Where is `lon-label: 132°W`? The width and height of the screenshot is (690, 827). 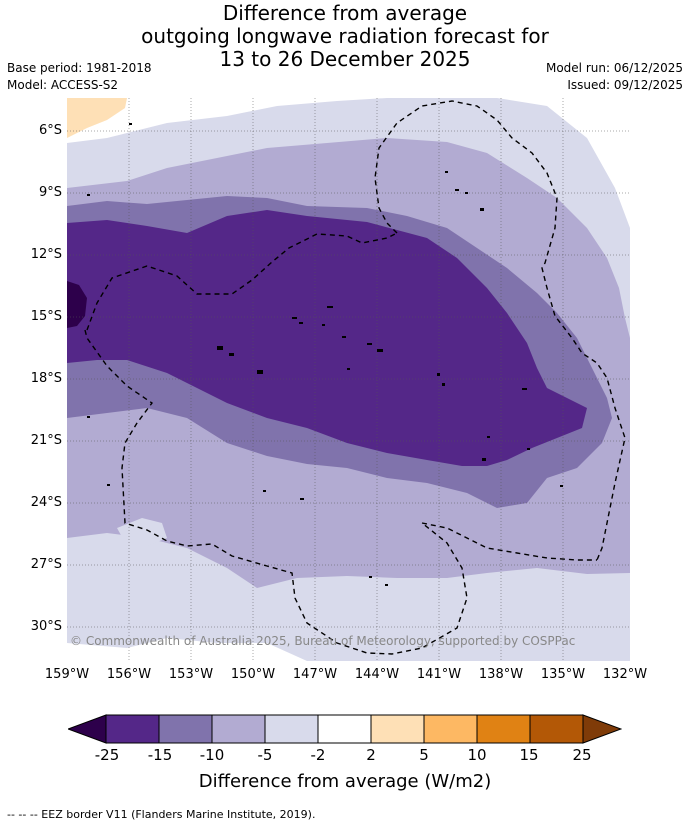
lon-label: 132°W is located at coordinates (625, 674).